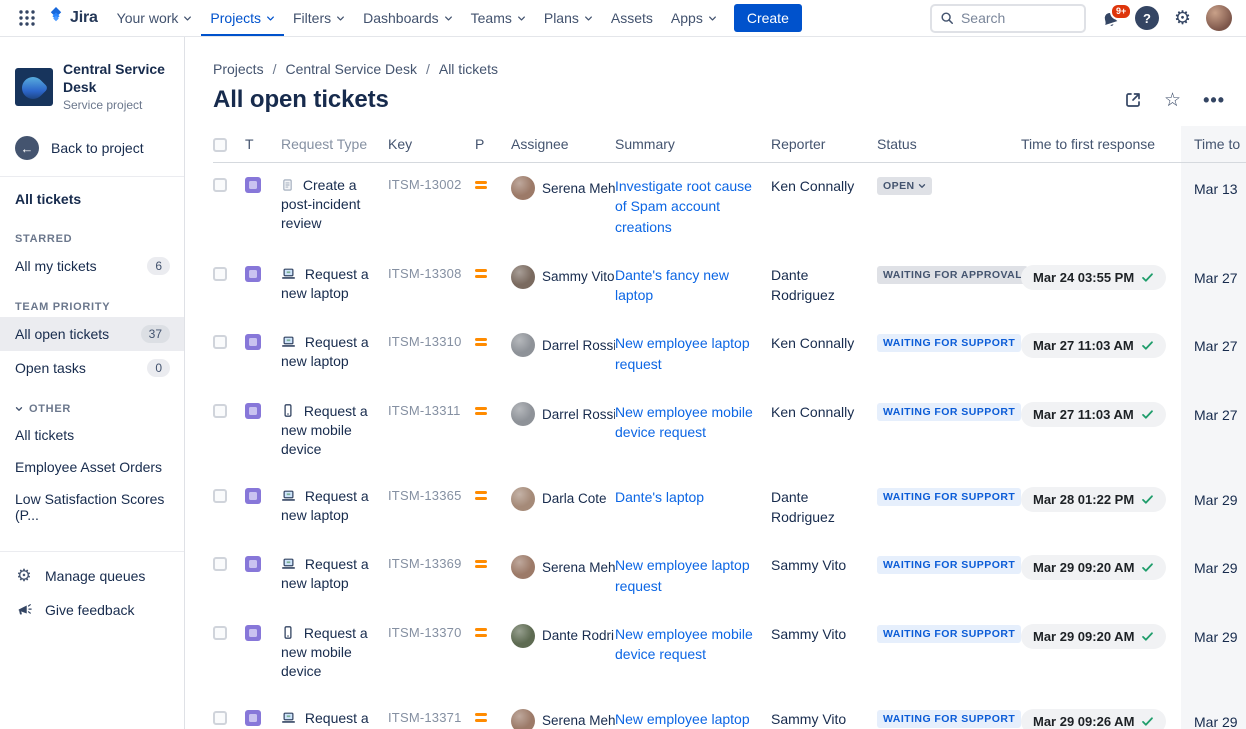 This screenshot has height=729, width=1246. Describe the element at coordinates (425, 342) in the screenshot. I see `cell-key: ITSM-13310` at that location.